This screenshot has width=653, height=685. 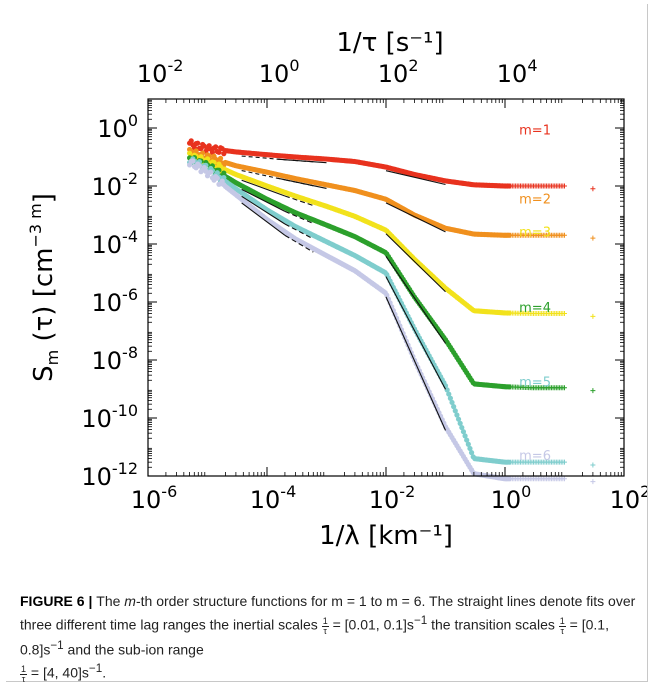 What do you see at coordinates (59, 673) in the screenshot?
I see `caption-range-subion: = [4, 40]s` at bounding box center [59, 673].